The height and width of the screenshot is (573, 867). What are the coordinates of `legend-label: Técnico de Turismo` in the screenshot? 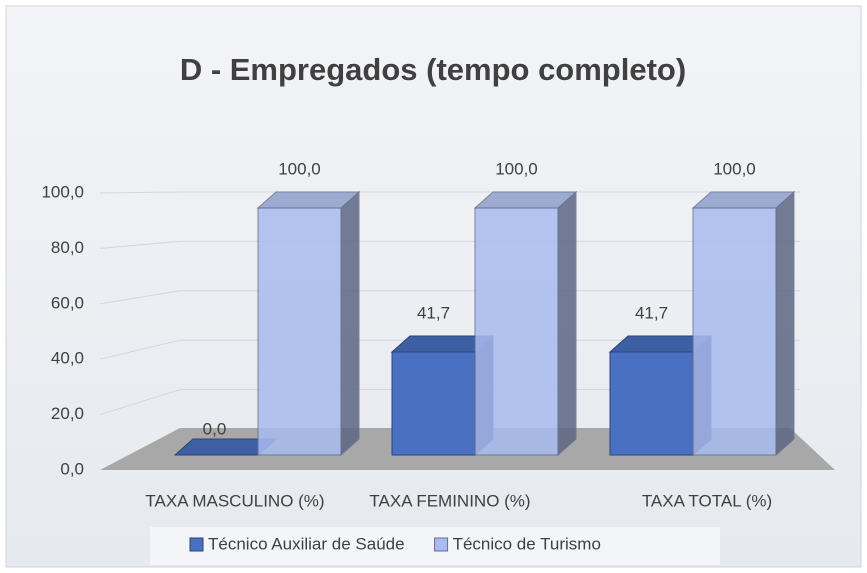 It's located at (527, 543).